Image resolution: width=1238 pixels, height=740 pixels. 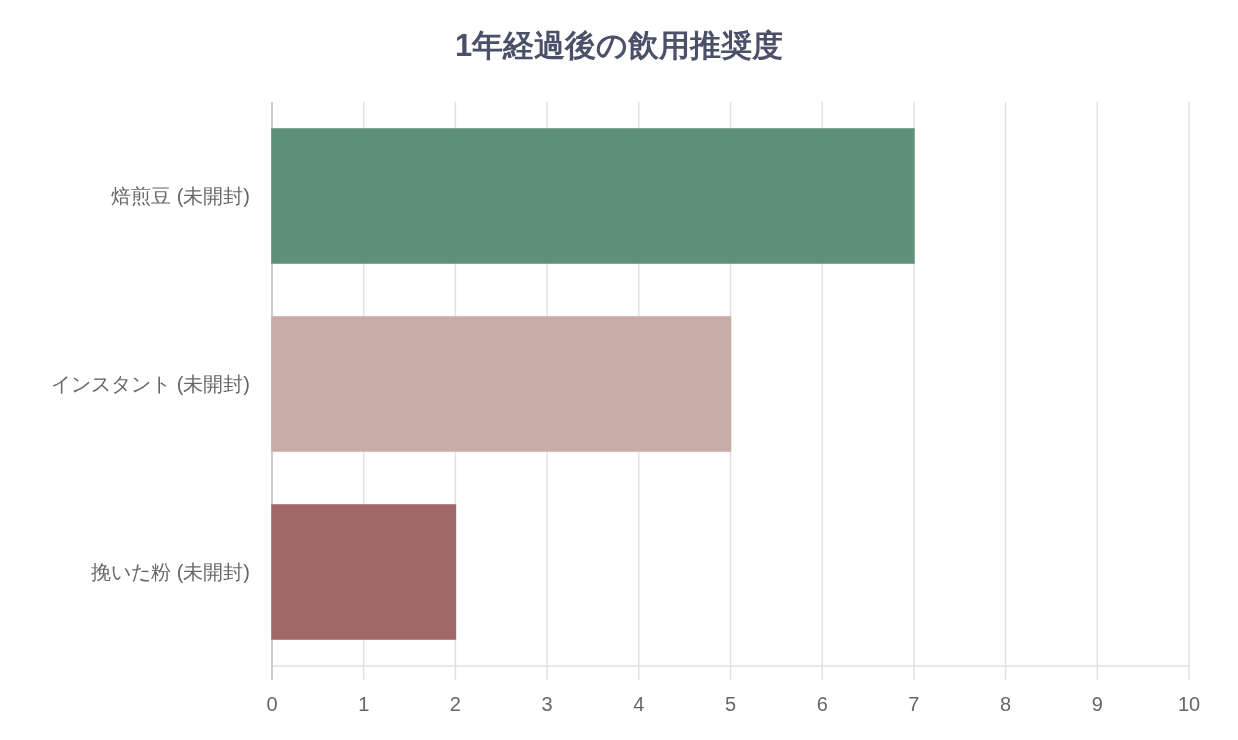 What do you see at coordinates (180, 196) in the screenshot?
I see `y-tick-label: 焙煎豆 (未開封)` at bounding box center [180, 196].